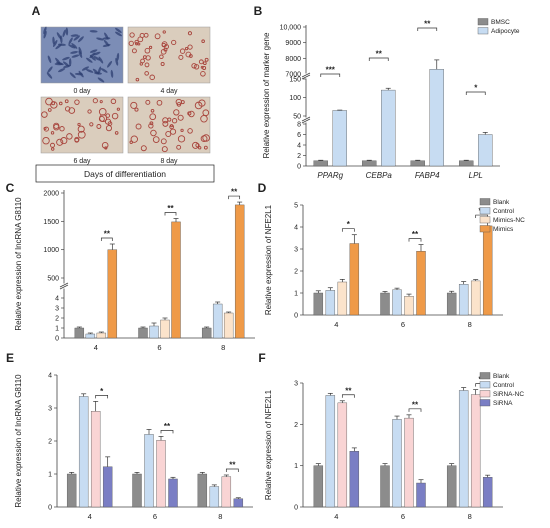 The width and height of the screenshot is (550, 528). I want to click on panel-letter-d: D, so click(262, 188).